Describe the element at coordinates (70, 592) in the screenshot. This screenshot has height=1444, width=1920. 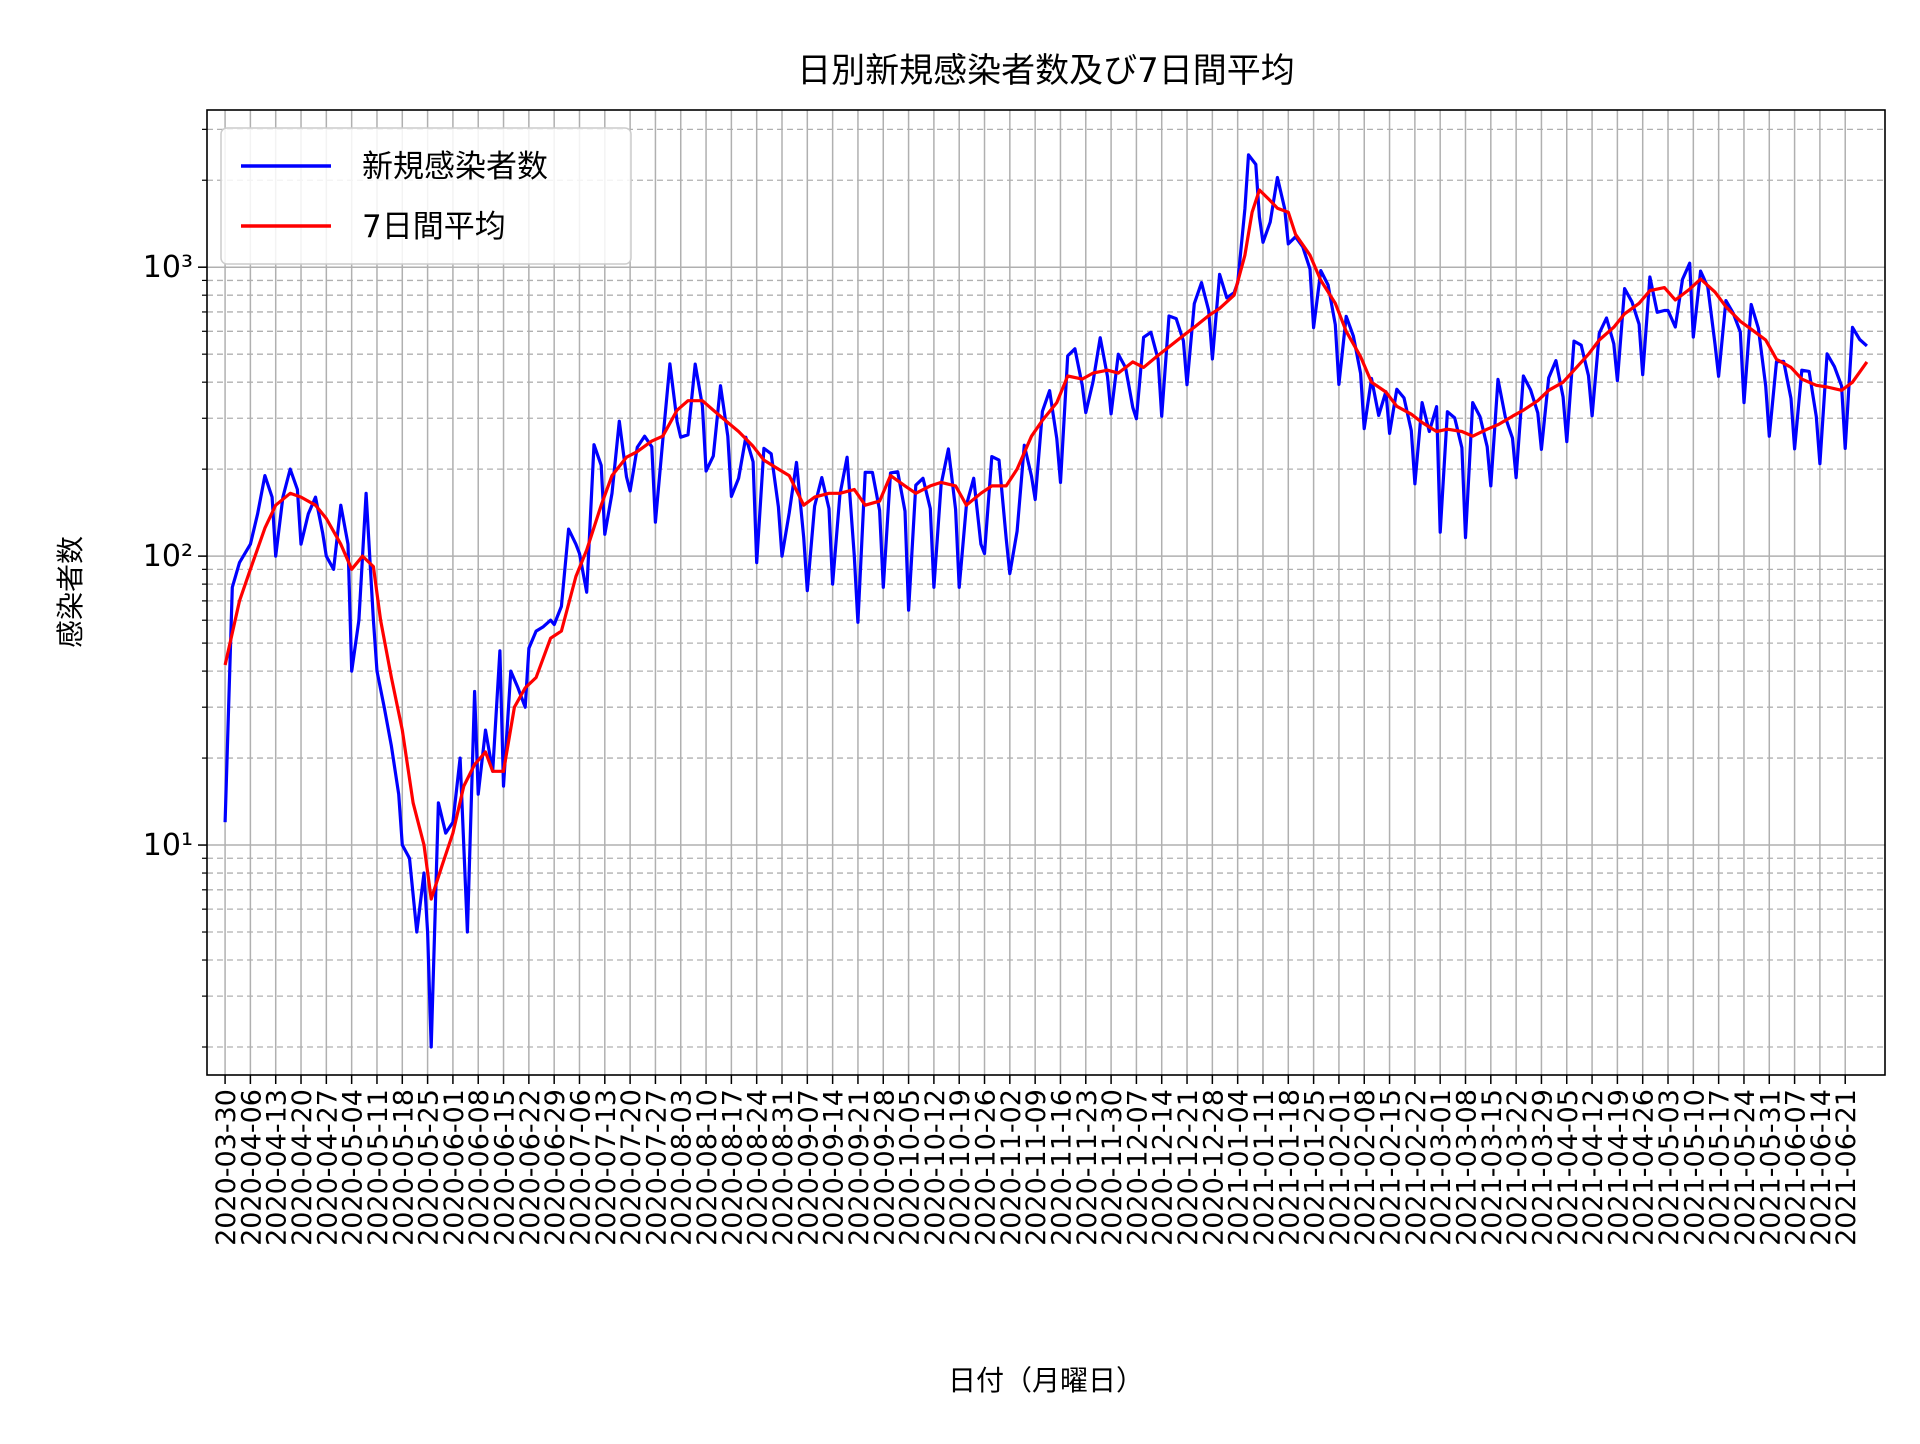
I see `y-axis-label: 感染者数` at that location.